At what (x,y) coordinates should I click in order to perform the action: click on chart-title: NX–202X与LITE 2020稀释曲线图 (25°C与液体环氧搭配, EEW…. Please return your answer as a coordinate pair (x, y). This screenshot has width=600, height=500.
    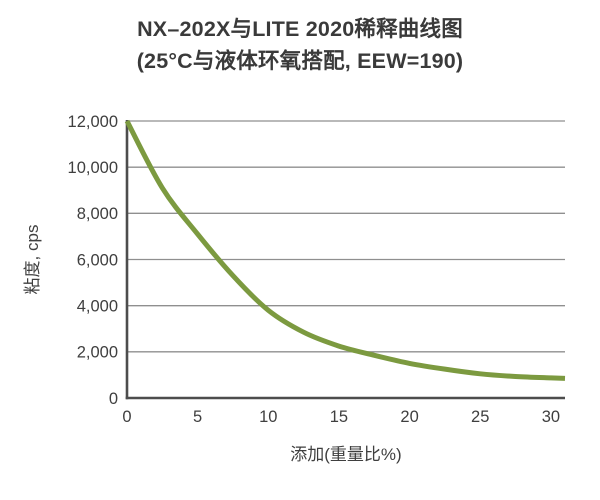
    Looking at the image, I should click on (300, 45).